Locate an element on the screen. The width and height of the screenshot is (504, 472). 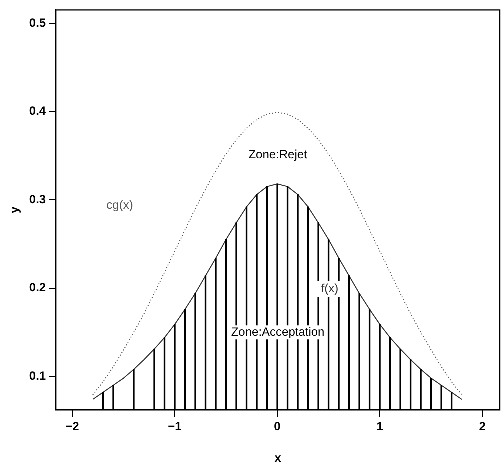
text: cg(x) is located at coordinates (120, 205).